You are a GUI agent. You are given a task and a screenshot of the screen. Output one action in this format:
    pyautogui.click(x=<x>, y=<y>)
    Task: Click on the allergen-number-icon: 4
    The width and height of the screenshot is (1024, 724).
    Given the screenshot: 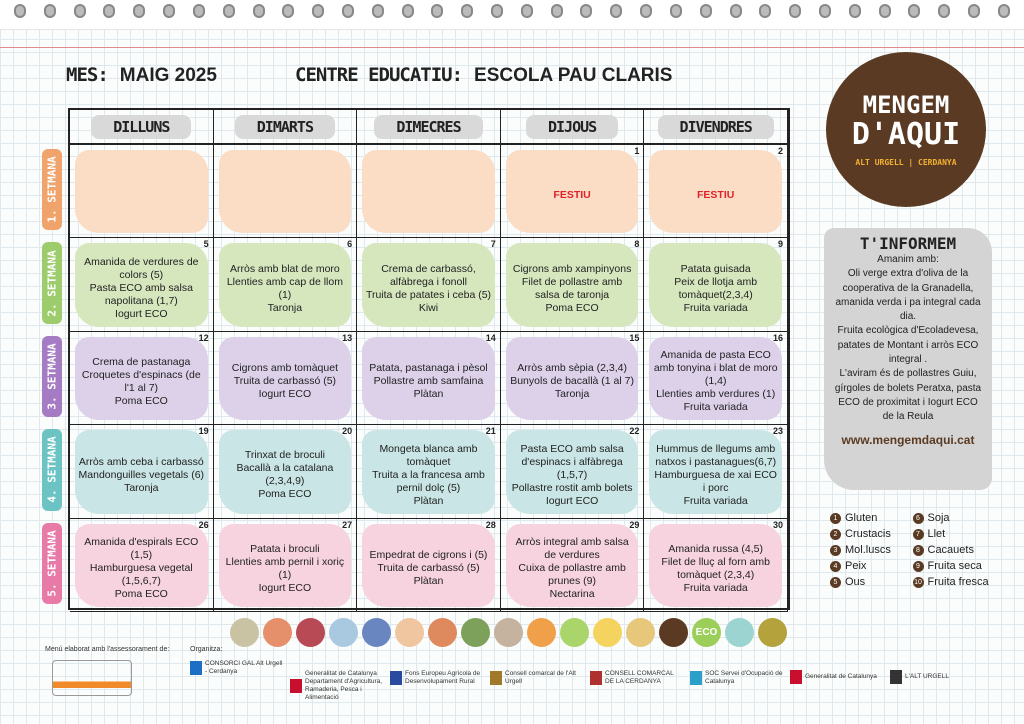 What is the action you would take?
    pyautogui.click(x=835, y=566)
    